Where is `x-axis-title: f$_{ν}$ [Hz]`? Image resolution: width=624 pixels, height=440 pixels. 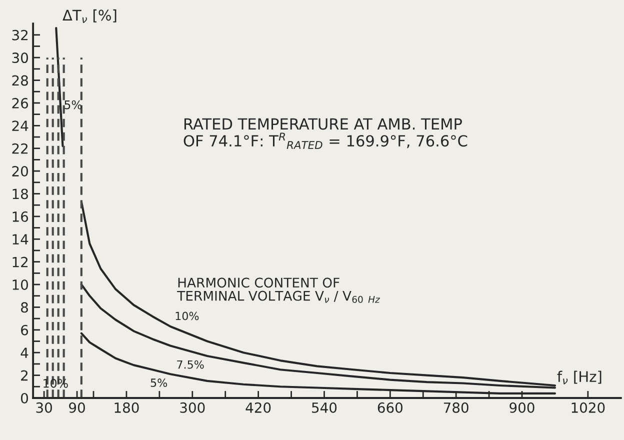
x-axis-title: f$_{ν}$ [Hz] is located at coordinates (579, 377).